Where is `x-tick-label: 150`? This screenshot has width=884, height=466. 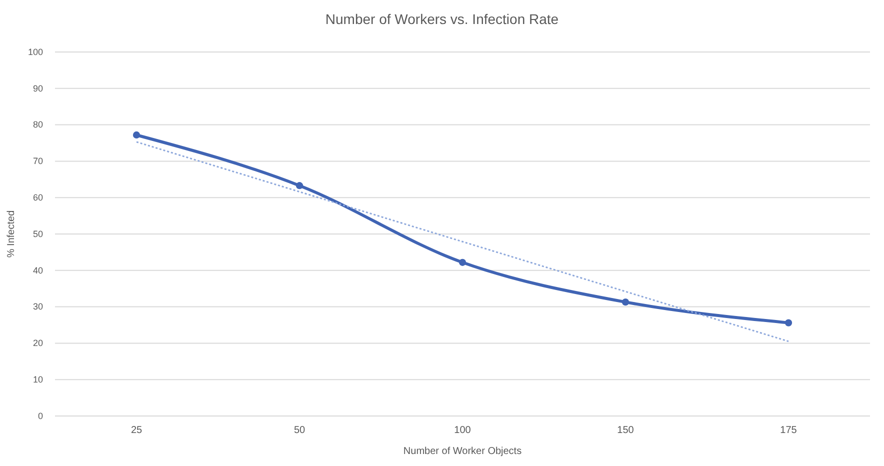 x-tick-label: 150 is located at coordinates (625, 430).